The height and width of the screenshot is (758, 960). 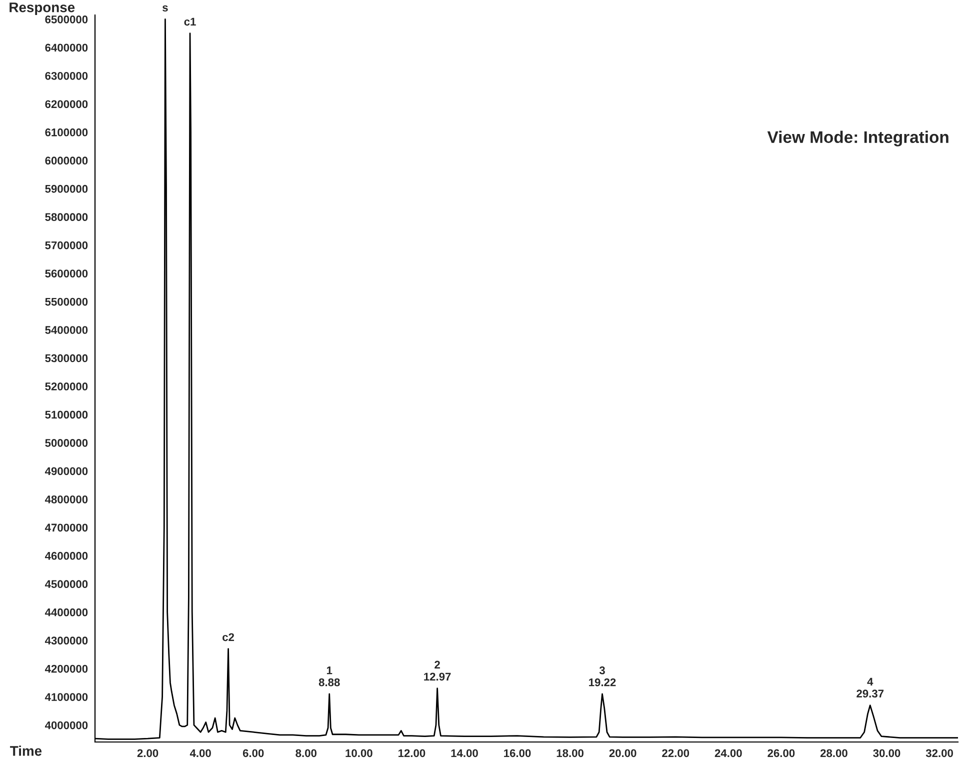 What do you see at coordinates (66, 104) in the screenshot?
I see `y-tick-label: 6200000` at bounding box center [66, 104].